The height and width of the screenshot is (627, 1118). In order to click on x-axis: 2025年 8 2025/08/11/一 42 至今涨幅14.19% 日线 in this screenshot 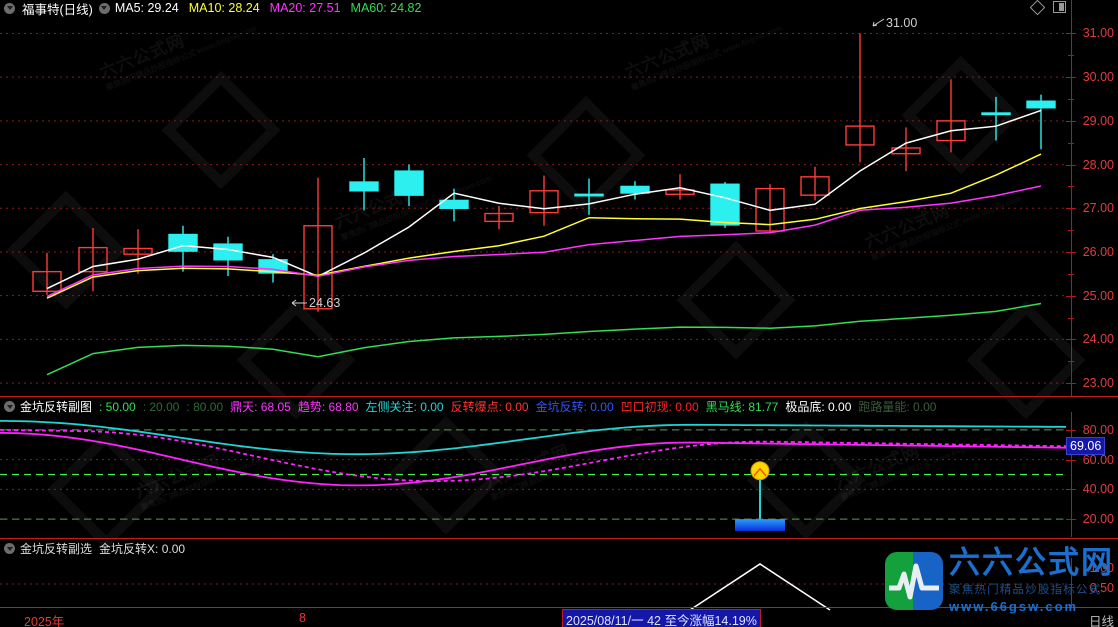, I will do `click(559, 617)`.